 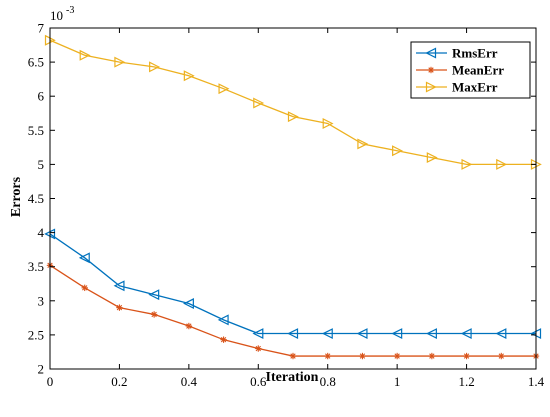 What do you see at coordinates (50, 381) in the screenshot?
I see `x-tick-label: 0` at bounding box center [50, 381].